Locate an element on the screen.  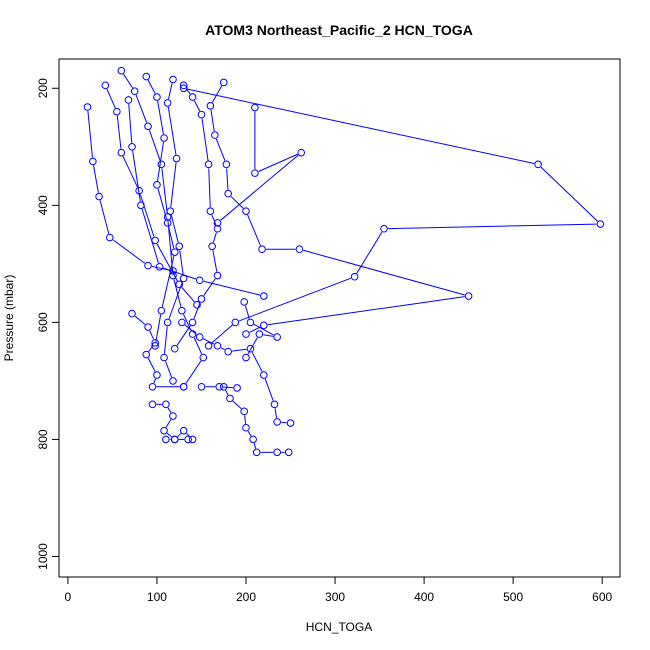
y-tick-label: 200 is located at coordinates (43, 88).